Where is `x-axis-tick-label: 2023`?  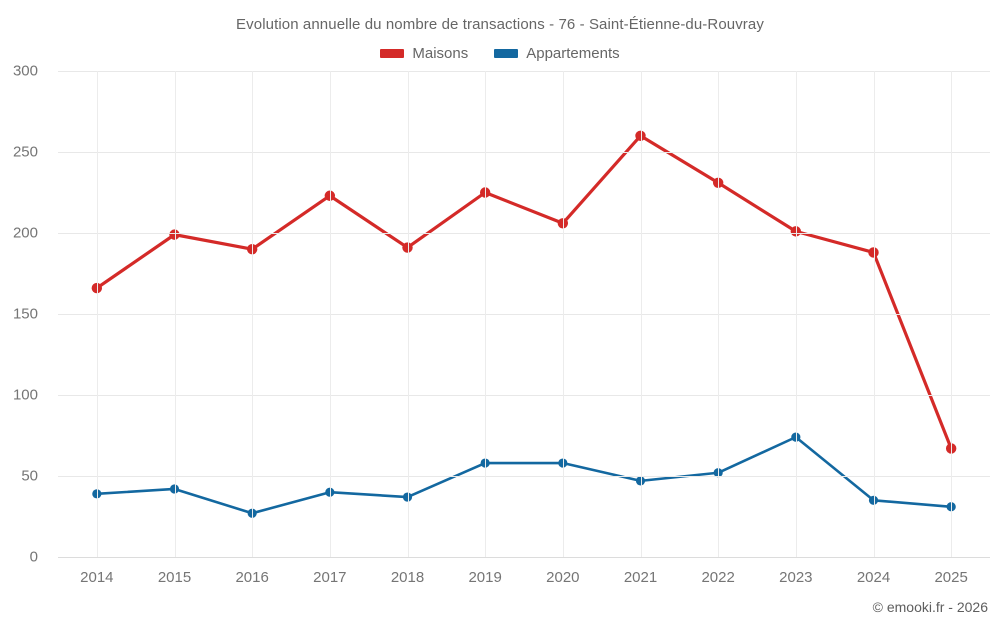
x-axis-tick-label: 2023 is located at coordinates (796, 577).